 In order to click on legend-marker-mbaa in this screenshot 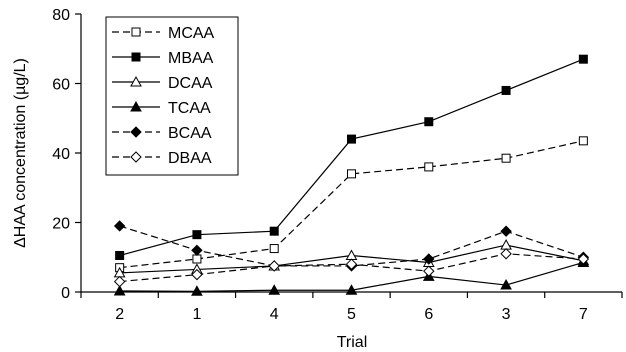, I will do `click(136, 57)`.